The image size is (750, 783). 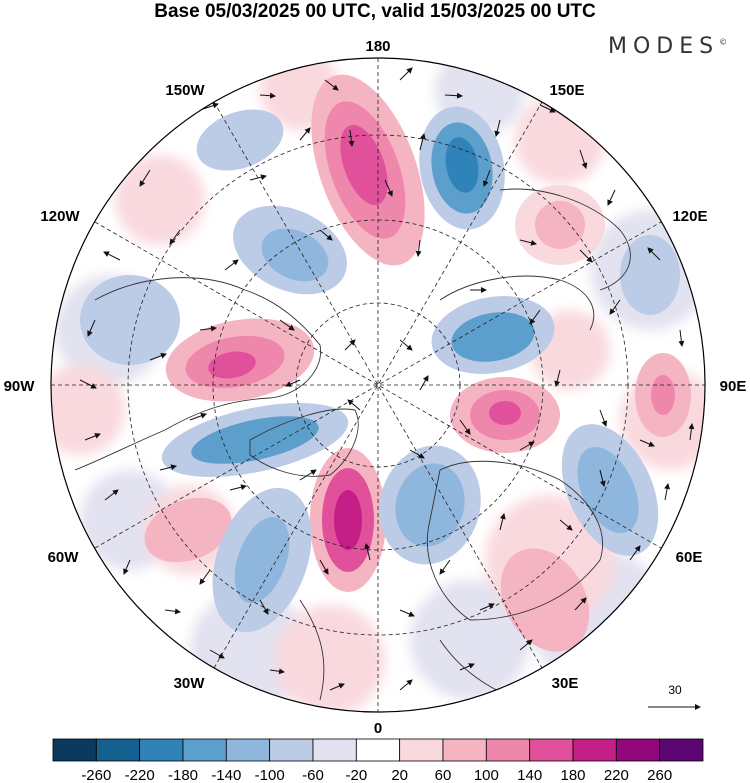 I want to click on colorbar-tick-label: -100, so click(x=270, y=775).